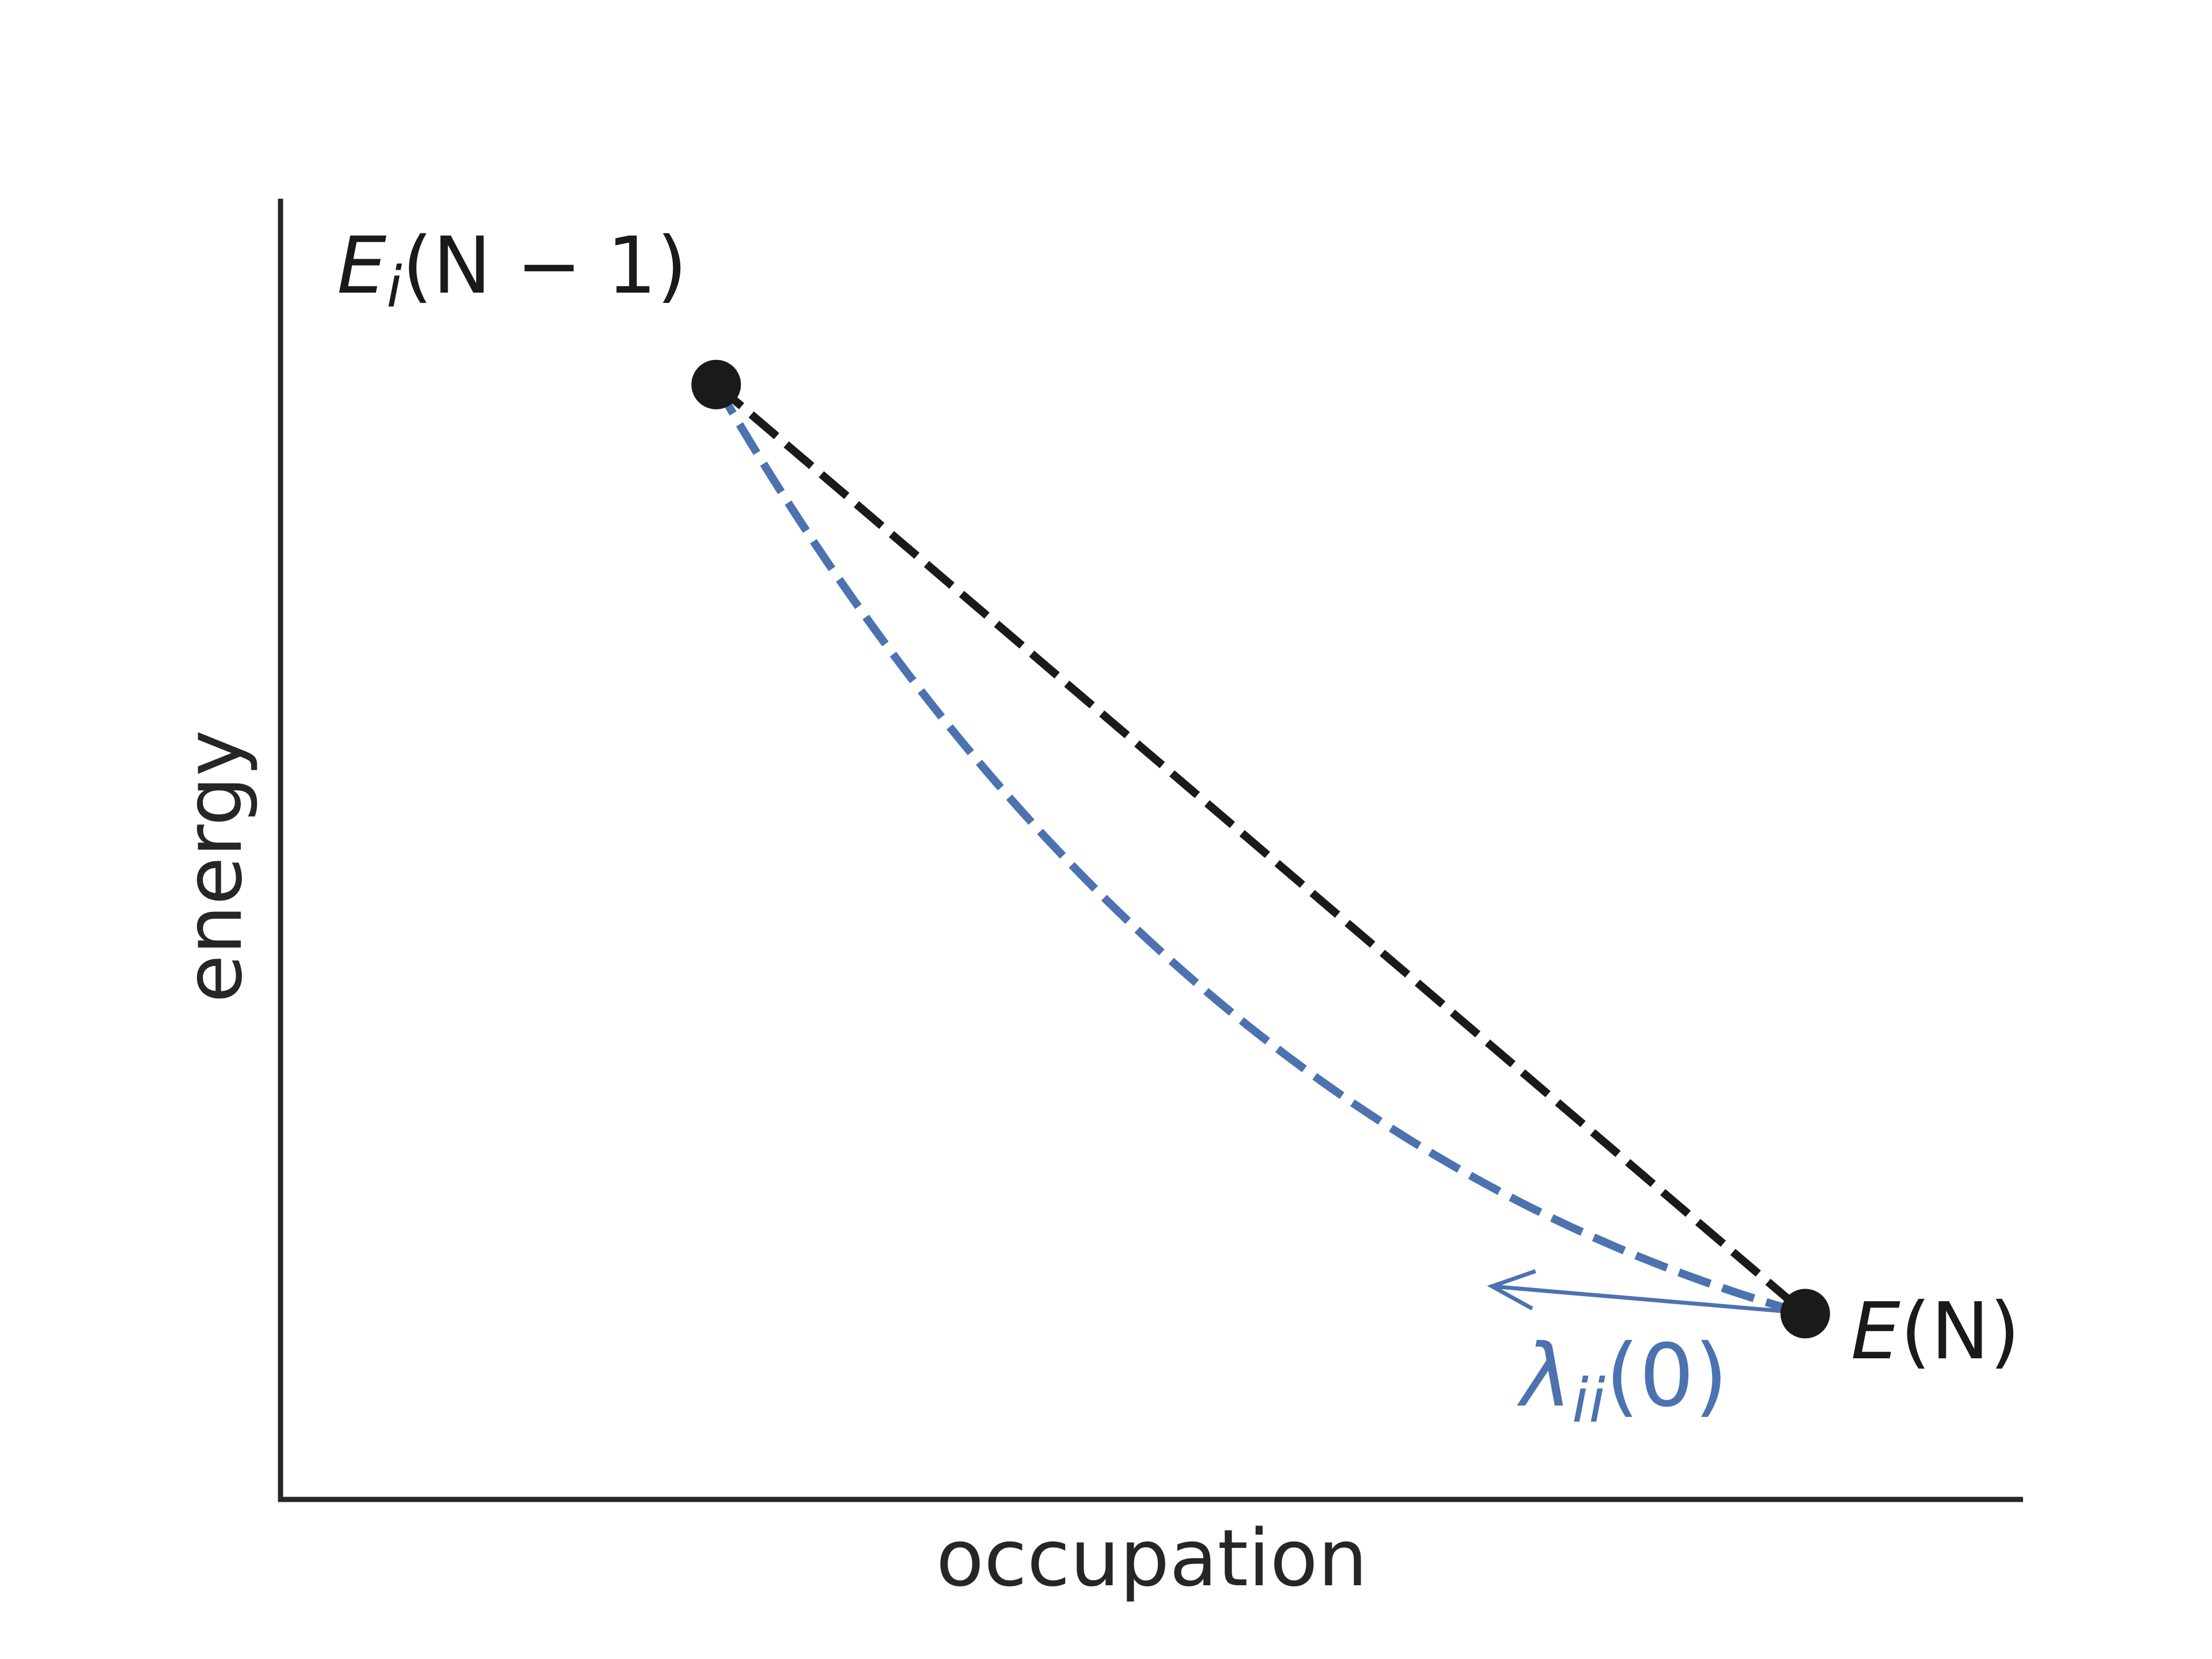  Describe the element at coordinates (1960, 1331) in the screenshot. I see `end-label-rest: (N)` at that location.